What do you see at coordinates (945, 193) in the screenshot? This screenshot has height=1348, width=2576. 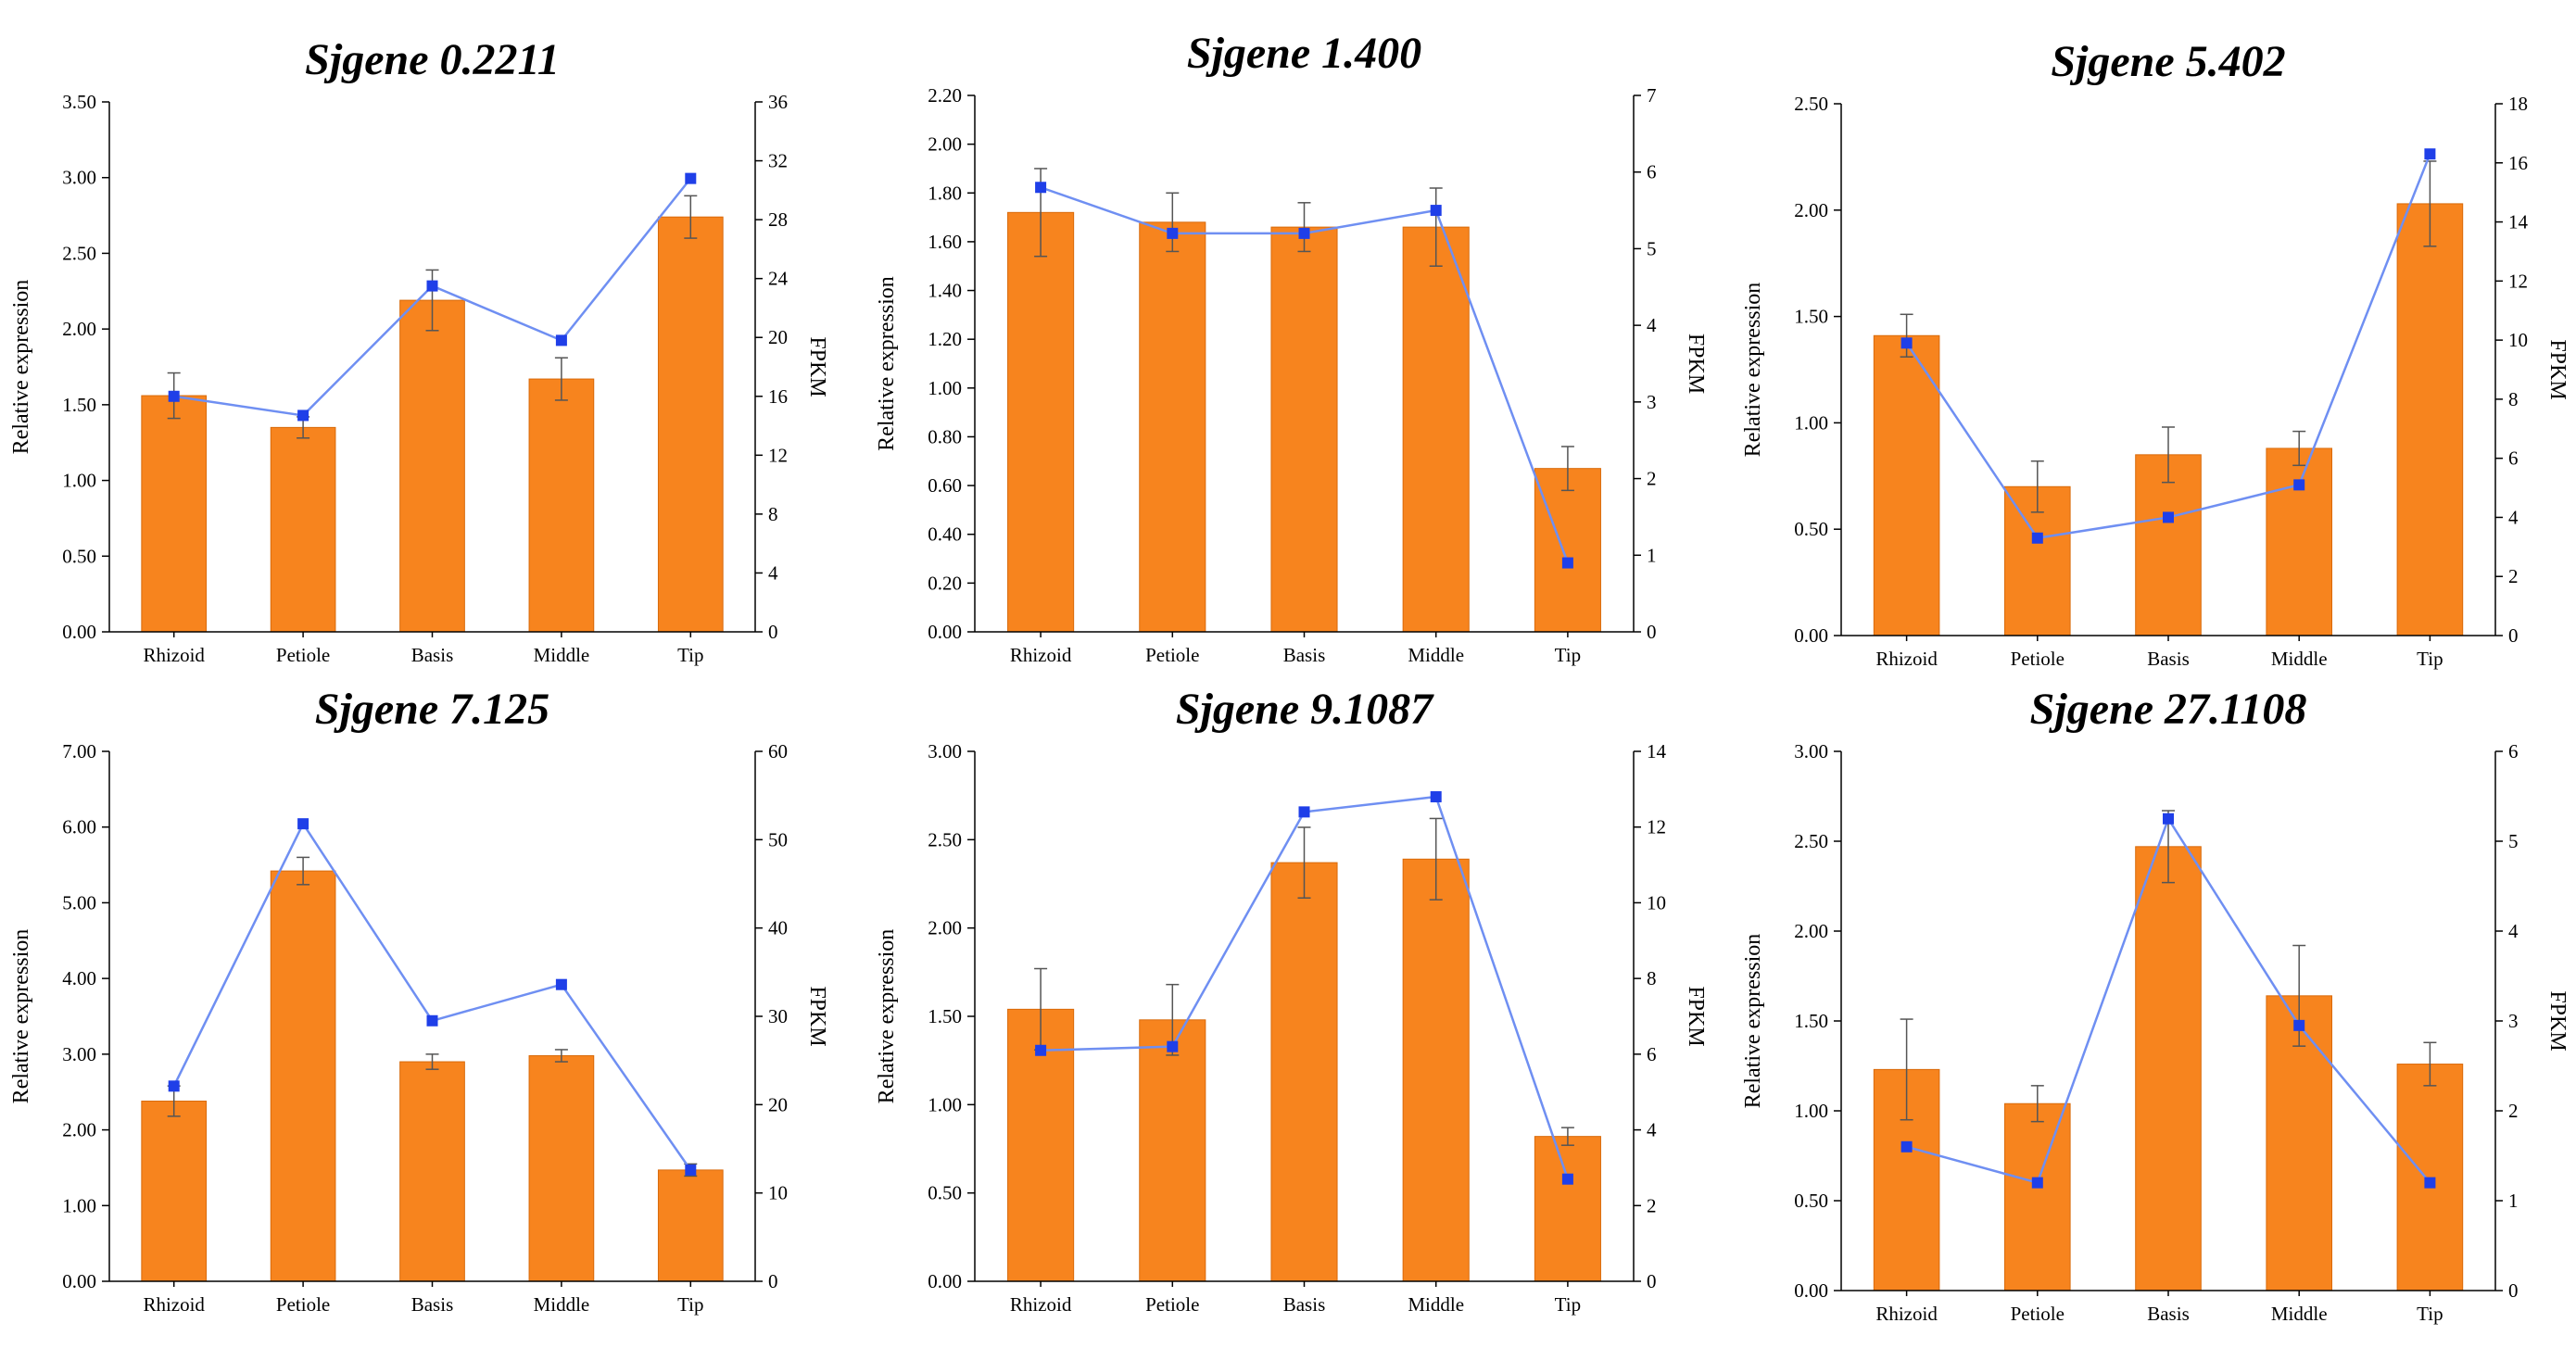 I see `y-tick-label: 1.80` at bounding box center [945, 193].